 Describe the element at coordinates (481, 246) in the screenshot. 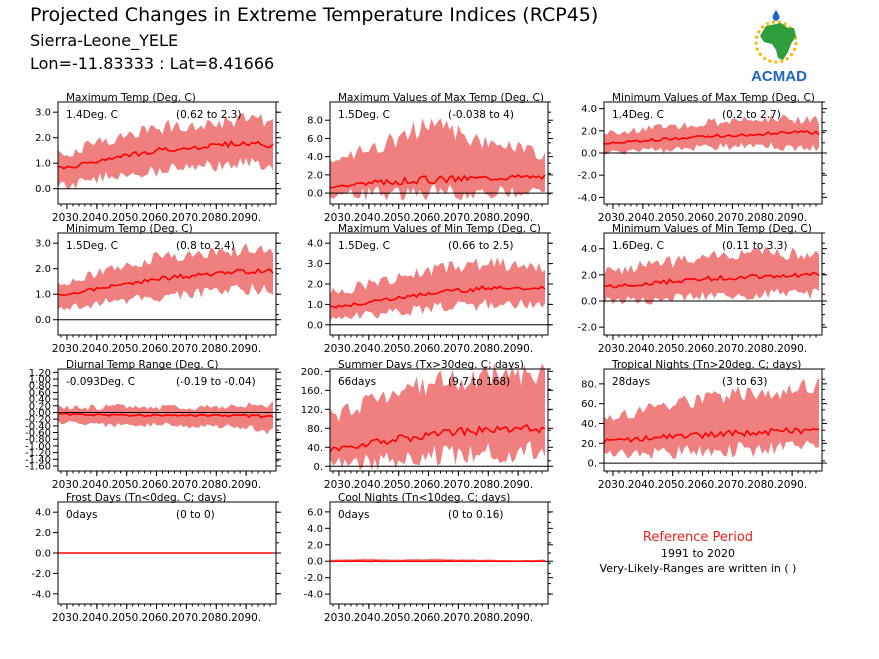

I see `range-label: (0.66 to 2.5)` at that location.